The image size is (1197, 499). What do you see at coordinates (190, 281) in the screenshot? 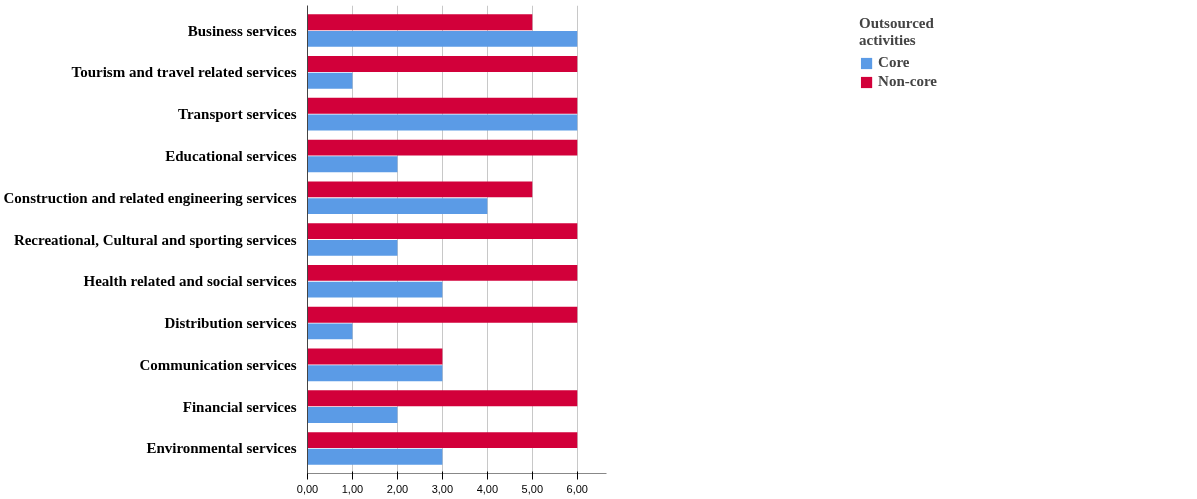
I see `y-tick-label: Health related and social services` at bounding box center [190, 281].